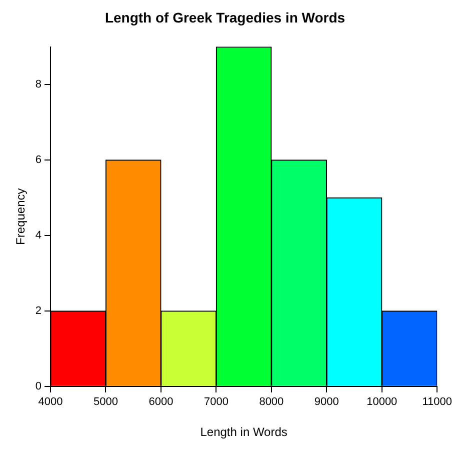  Describe the element at coordinates (38, 160) in the screenshot. I see `y-tick-label: 6` at that location.